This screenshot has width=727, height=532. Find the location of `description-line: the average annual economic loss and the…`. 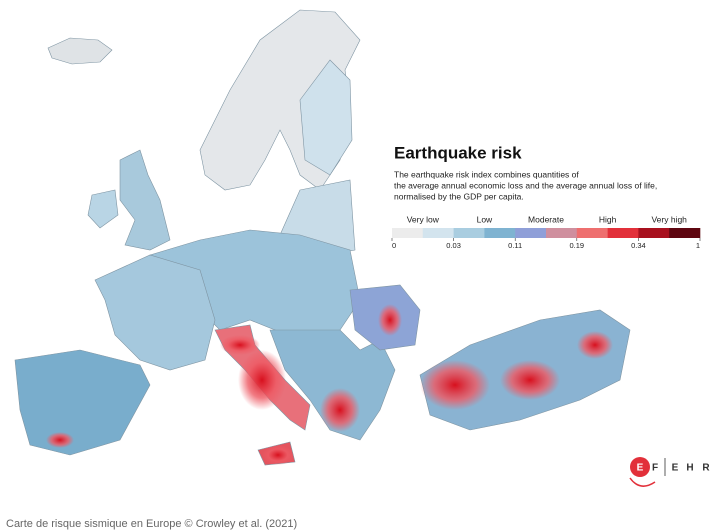

description-line: the average annual economic loss and the… is located at coordinates (525, 185).